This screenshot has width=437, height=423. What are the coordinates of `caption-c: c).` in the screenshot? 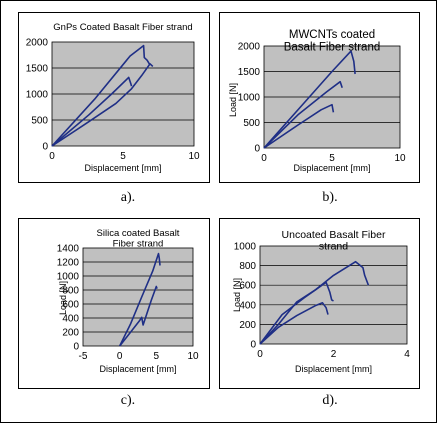 It's located at (128, 400).